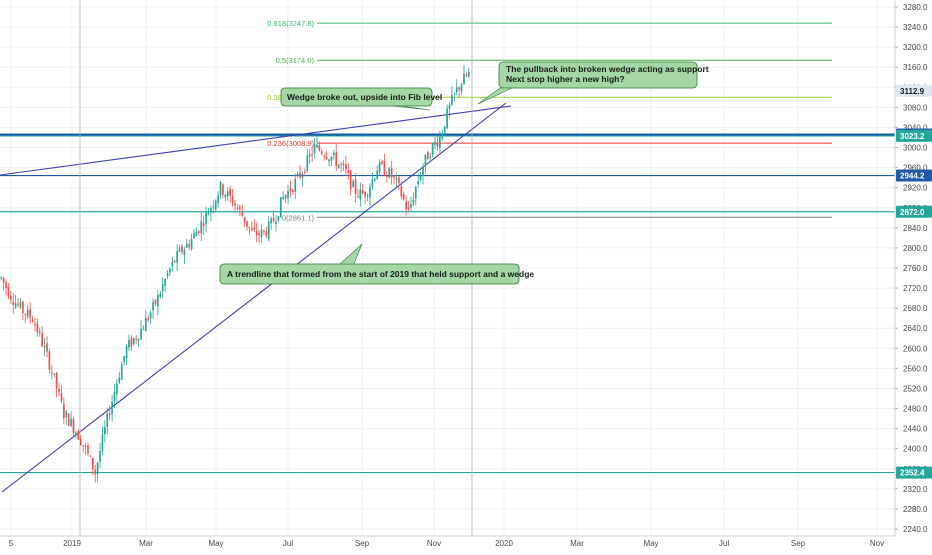  Describe the element at coordinates (915, 509) in the screenshot. I see `y-tick-label: 2280.0` at that location.